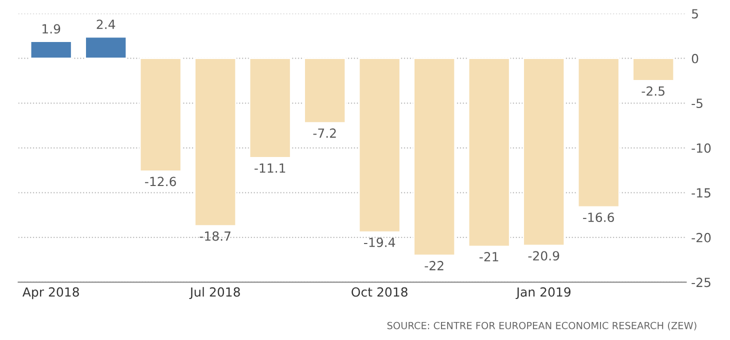 This screenshot has height=340, width=730. Describe the element at coordinates (106, 24) in the screenshot. I see `data-label: 2.4` at that location.